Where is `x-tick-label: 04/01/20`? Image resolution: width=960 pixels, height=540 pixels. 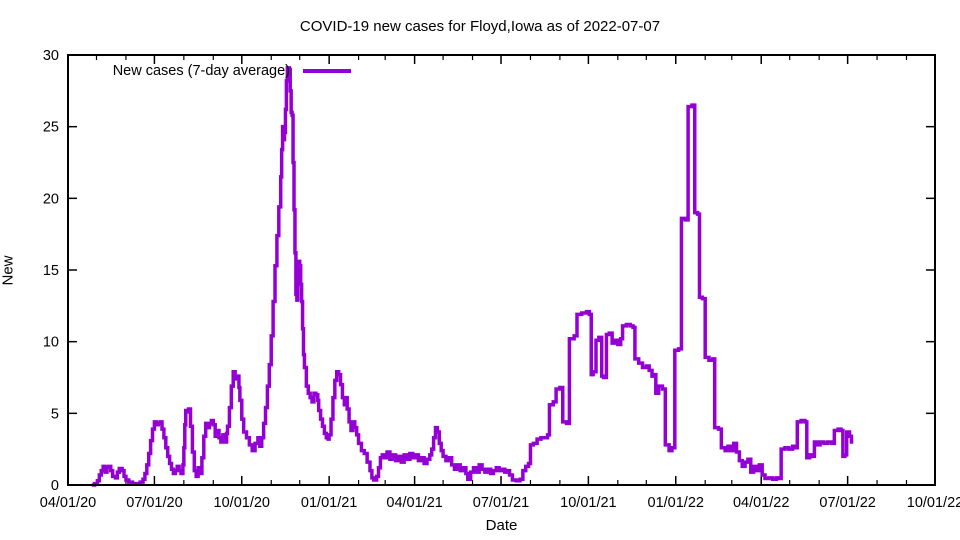 x-tick-label: 04/01/20 is located at coordinates (68, 503).